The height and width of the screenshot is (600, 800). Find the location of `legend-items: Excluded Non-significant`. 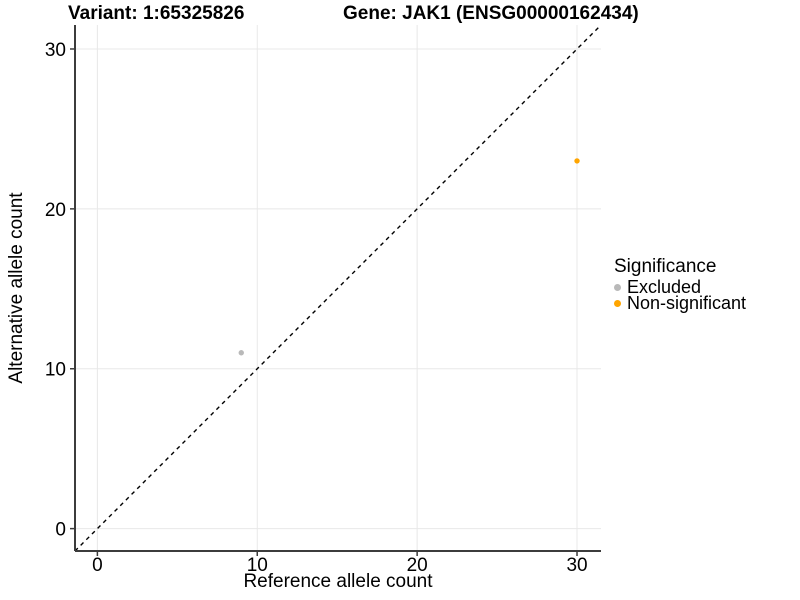

legend-items: Excluded Non-significant is located at coordinates (680, 295).